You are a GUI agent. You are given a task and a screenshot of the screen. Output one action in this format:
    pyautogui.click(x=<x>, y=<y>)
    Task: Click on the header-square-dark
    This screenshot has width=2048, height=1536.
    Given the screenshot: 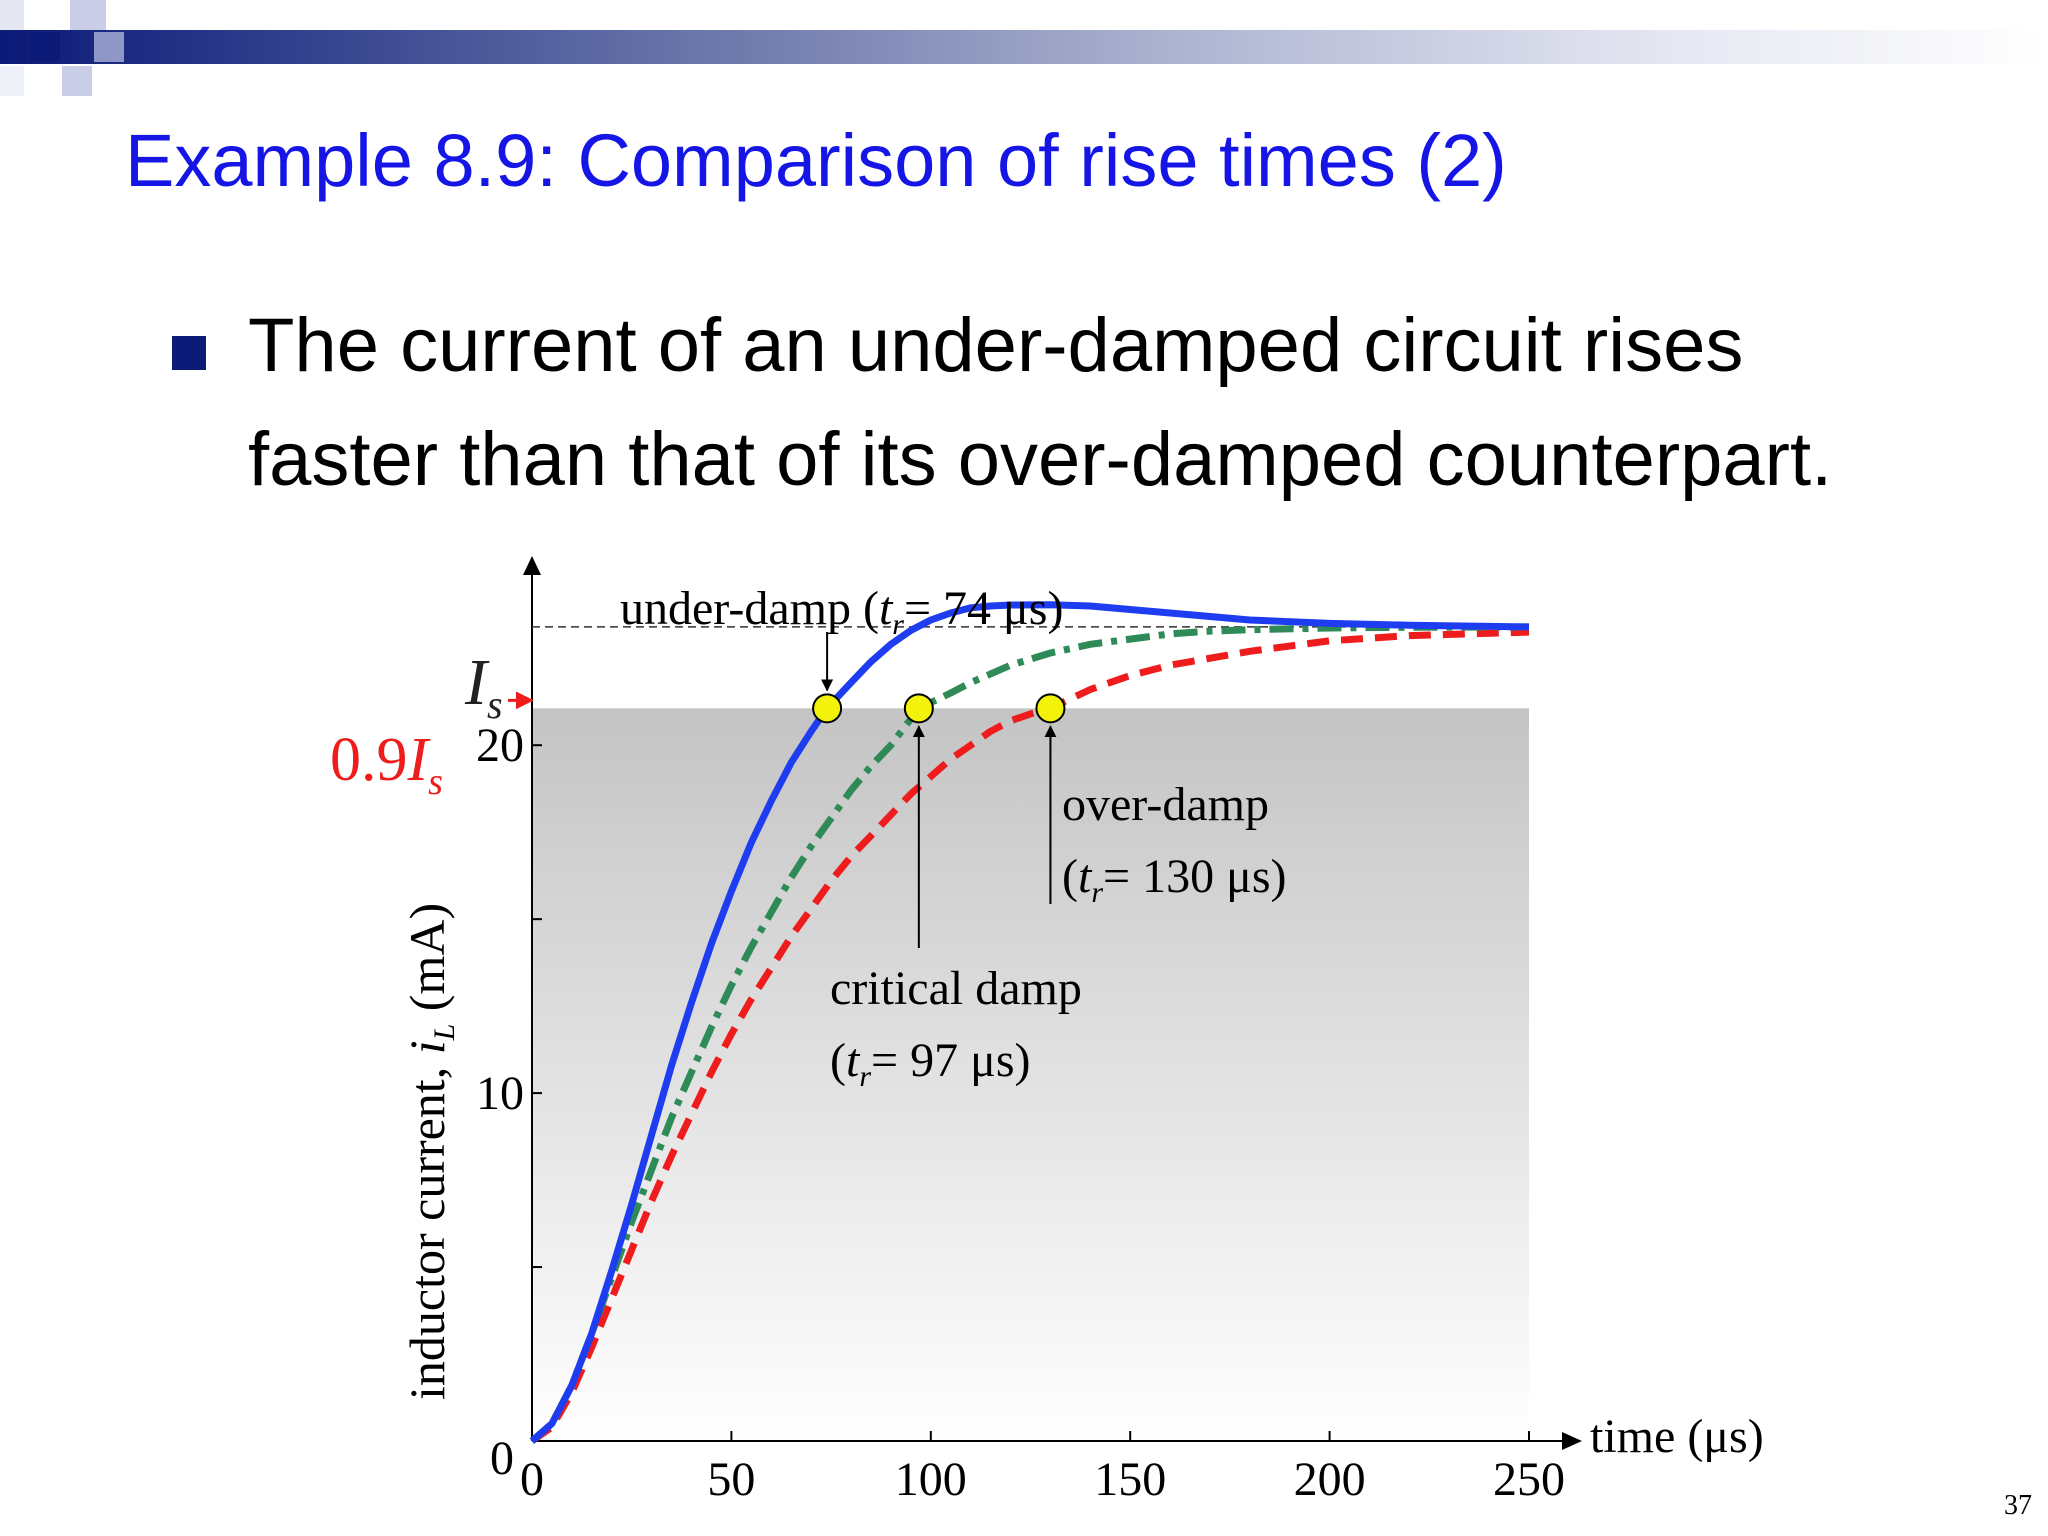 What is the action you would take?
    pyautogui.click(x=45, y=47)
    